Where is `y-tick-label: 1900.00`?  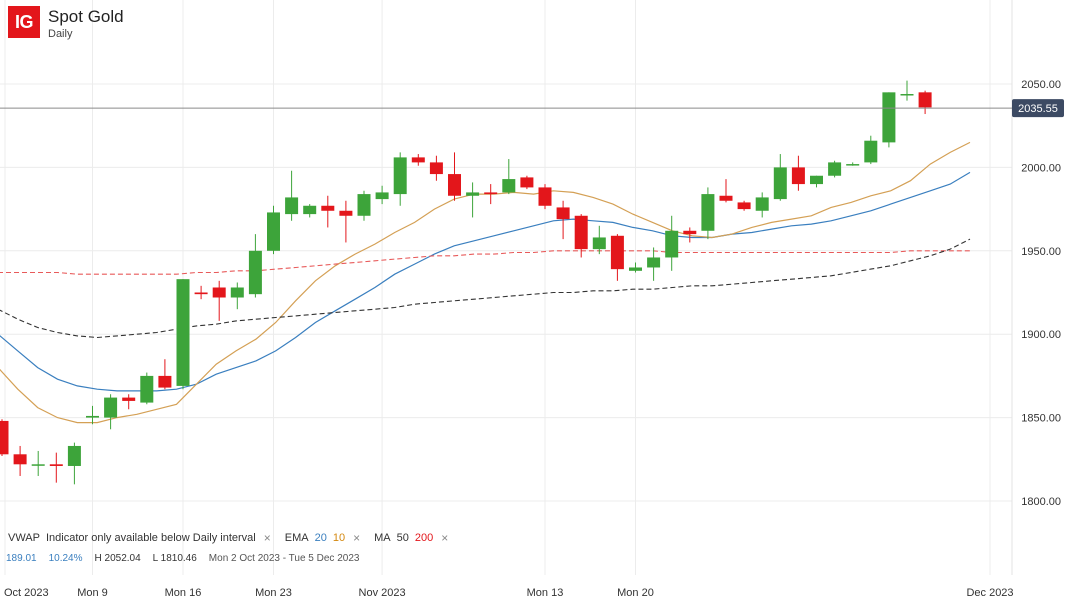
y-tick-label: 1900.00 is located at coordinates (1041, 335).